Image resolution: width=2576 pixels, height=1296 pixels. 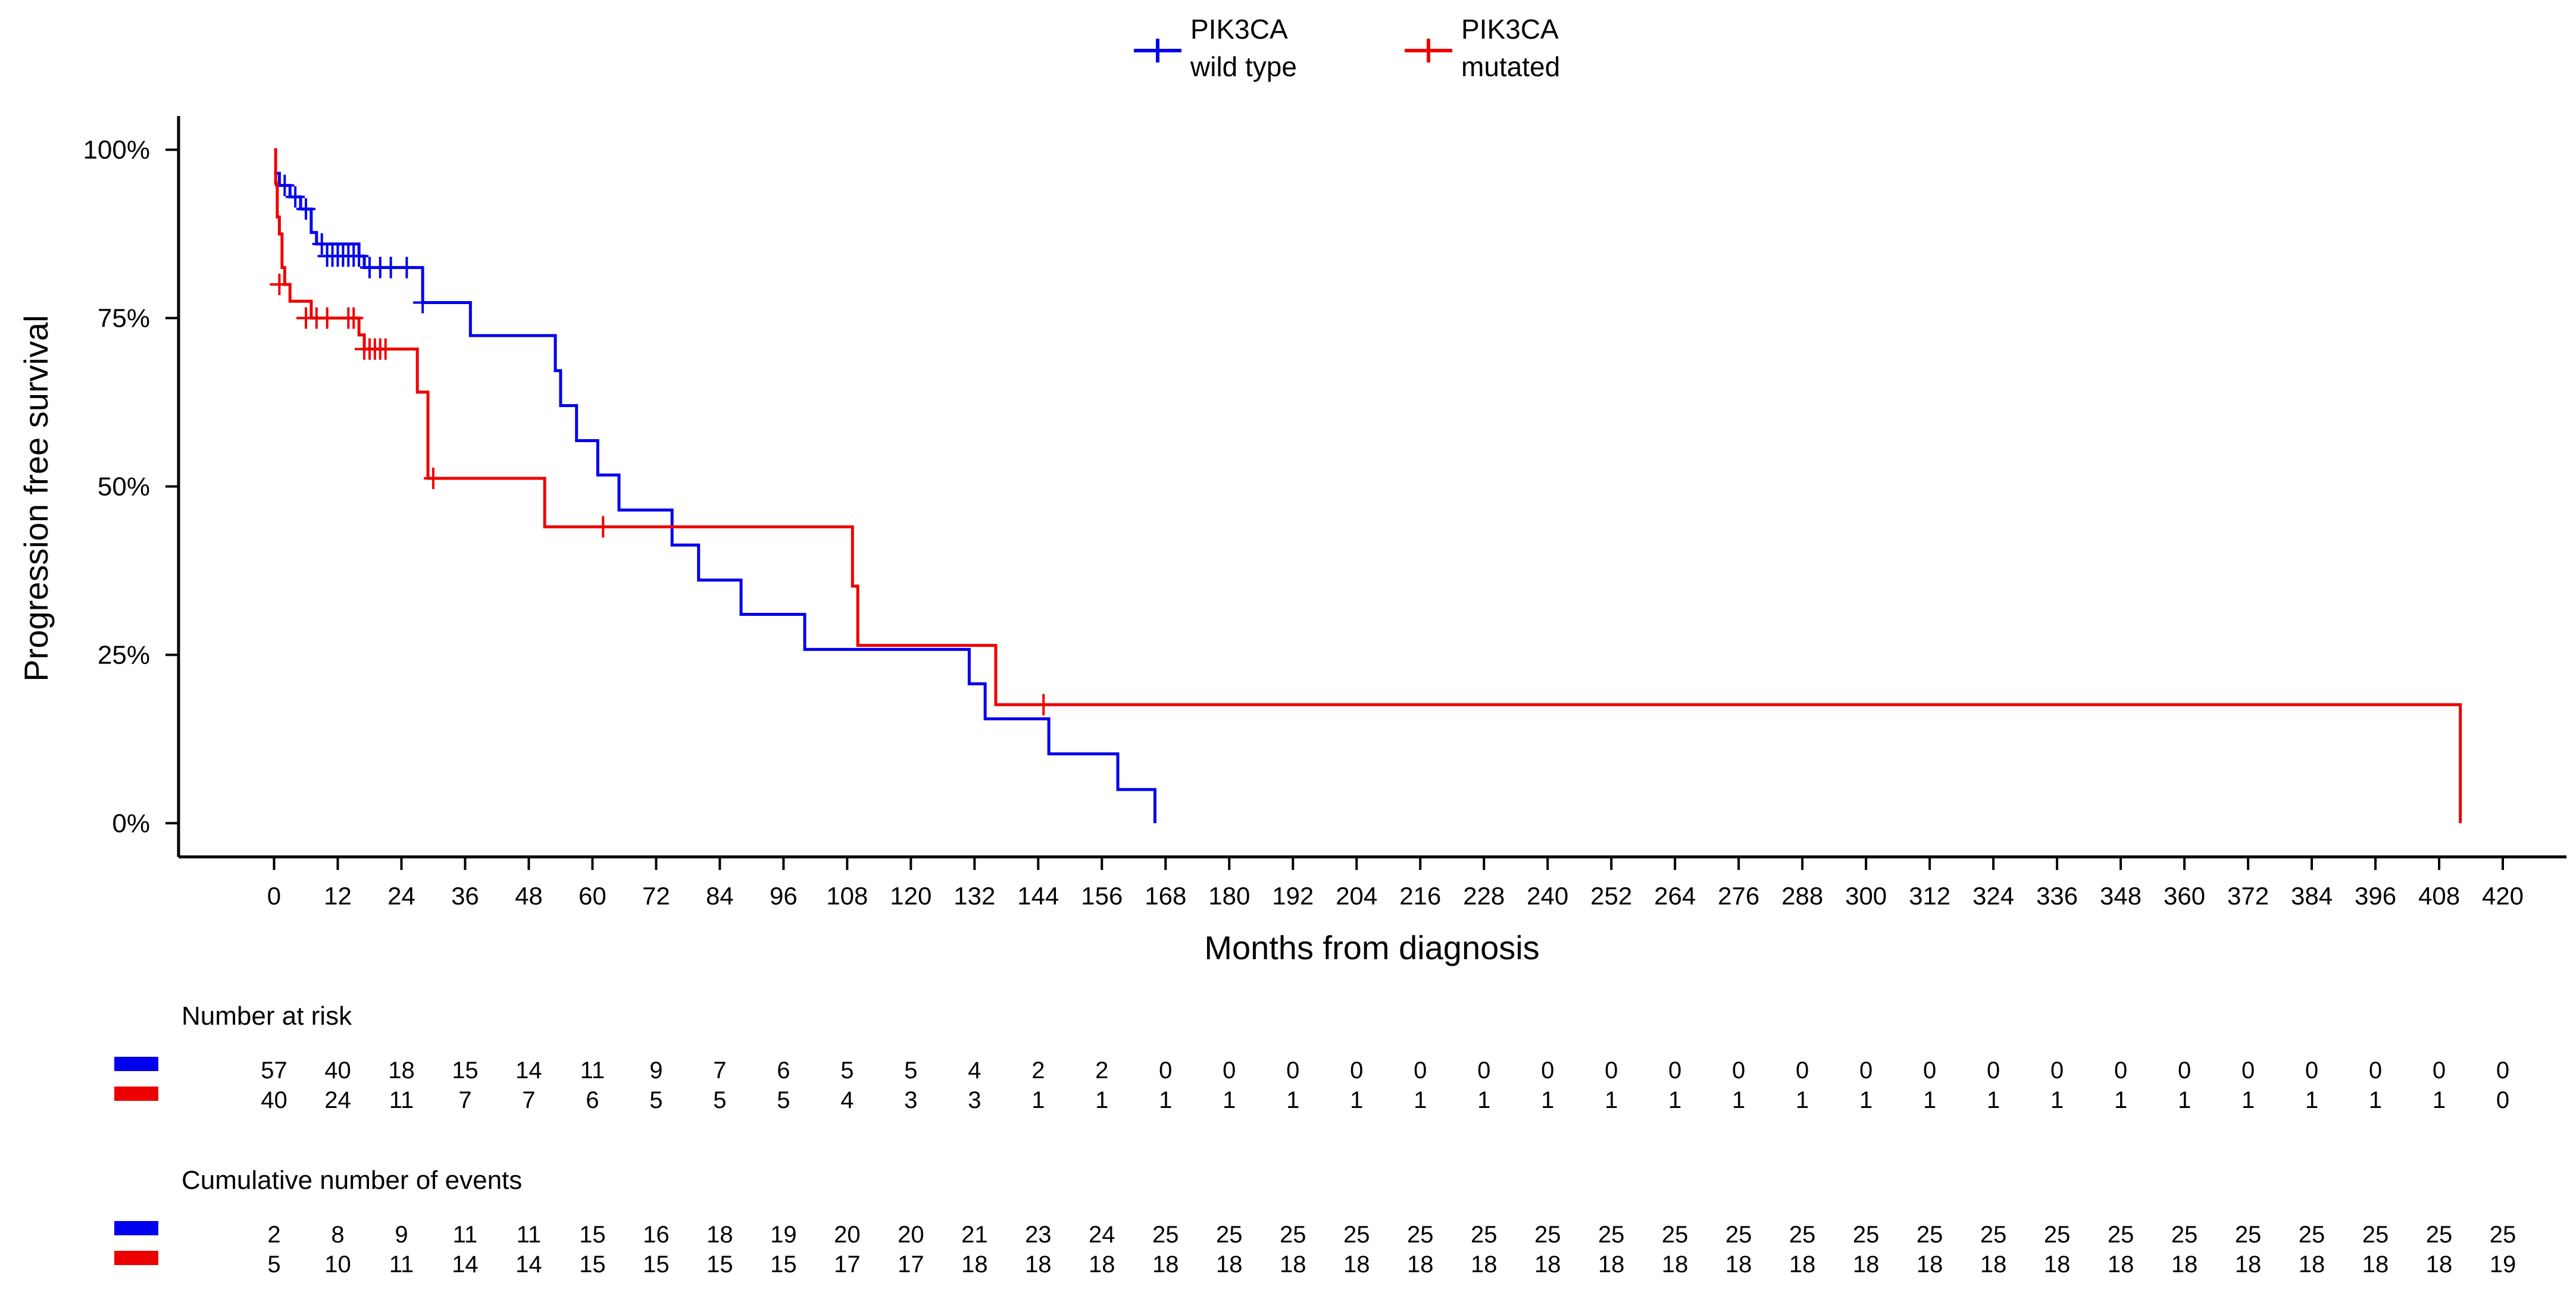 I want to click on y-axis-title: Progression free survival, so click(x=36, y=498).